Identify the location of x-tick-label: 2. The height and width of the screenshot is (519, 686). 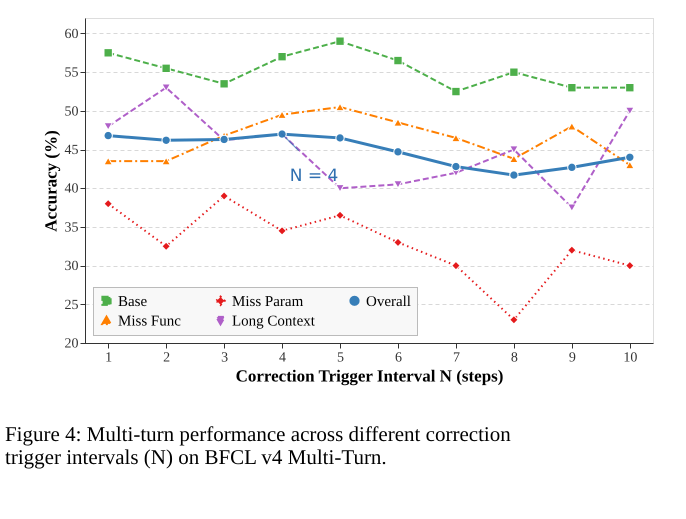
(166, 358).